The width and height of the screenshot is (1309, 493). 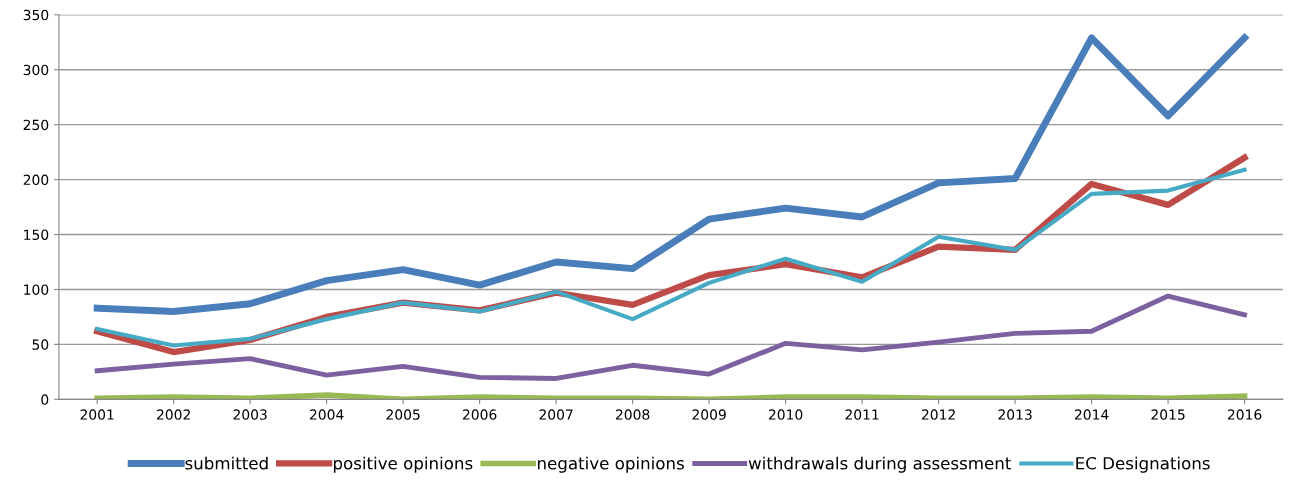 What do you see at coordinates (611, 464) in the screenshot?
I see `legend-label: negative opinions` at bounding box center [611, 464].